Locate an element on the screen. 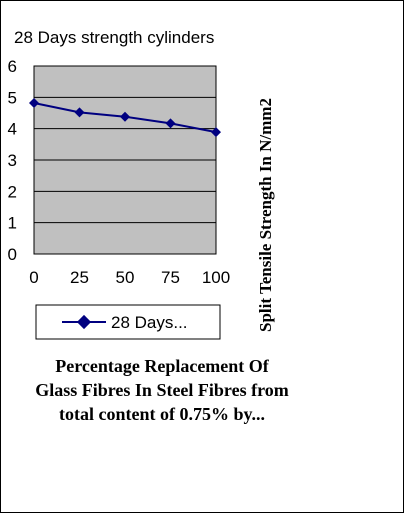 This screenshot has width=404, height=513. y-axis-ticks: 0 1 2 3 4 5 6 is located at coordinates (12, 160).